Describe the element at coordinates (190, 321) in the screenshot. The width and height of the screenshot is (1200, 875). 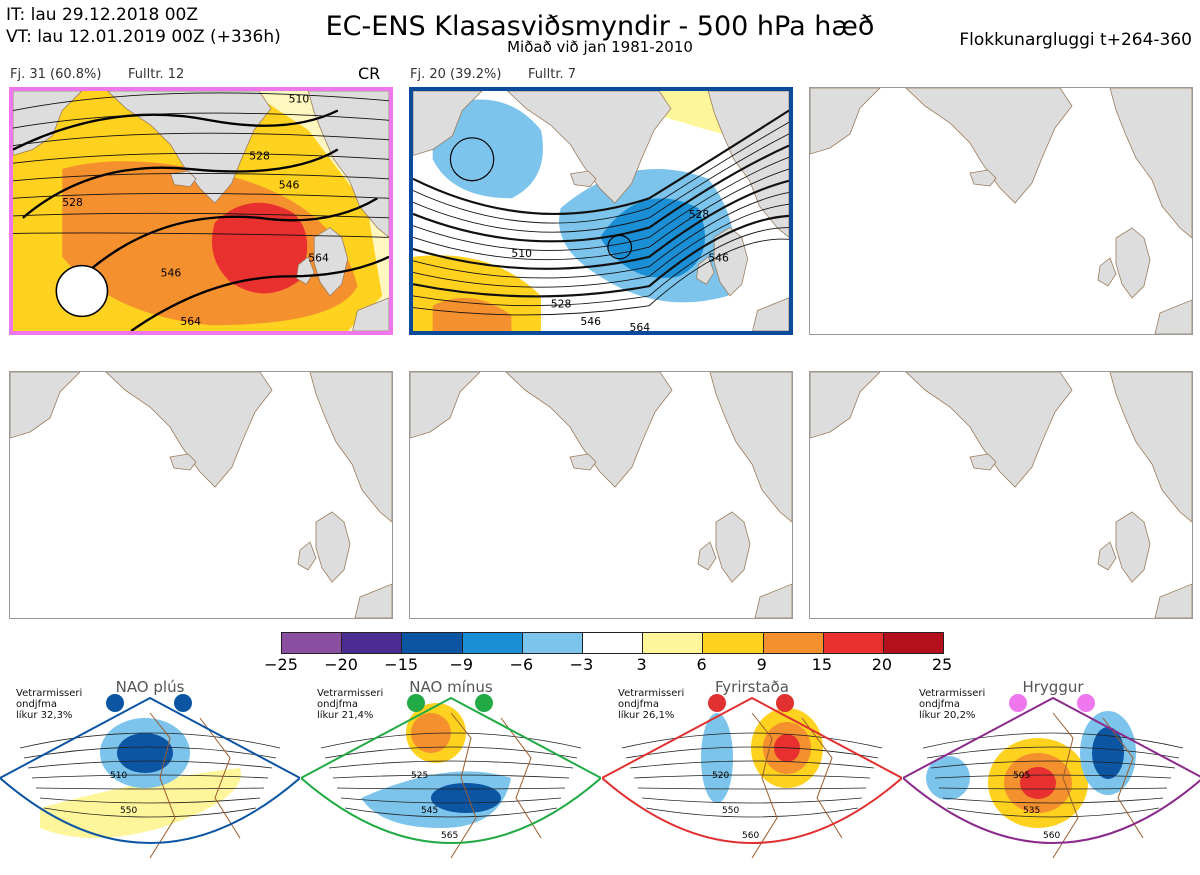
I see `contour-label: 564` at that location.